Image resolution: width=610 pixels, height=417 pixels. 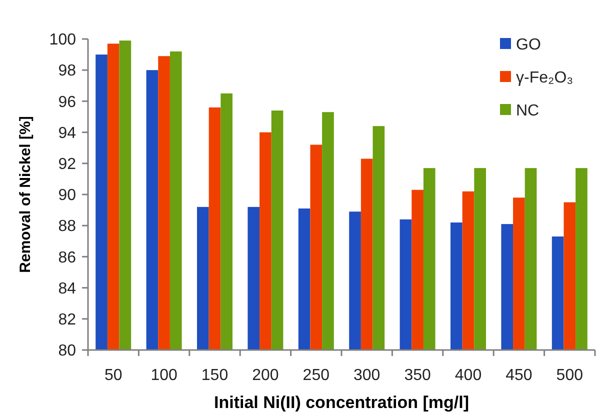 I want to click on legend-label: GO, so click(x=528, y=45).